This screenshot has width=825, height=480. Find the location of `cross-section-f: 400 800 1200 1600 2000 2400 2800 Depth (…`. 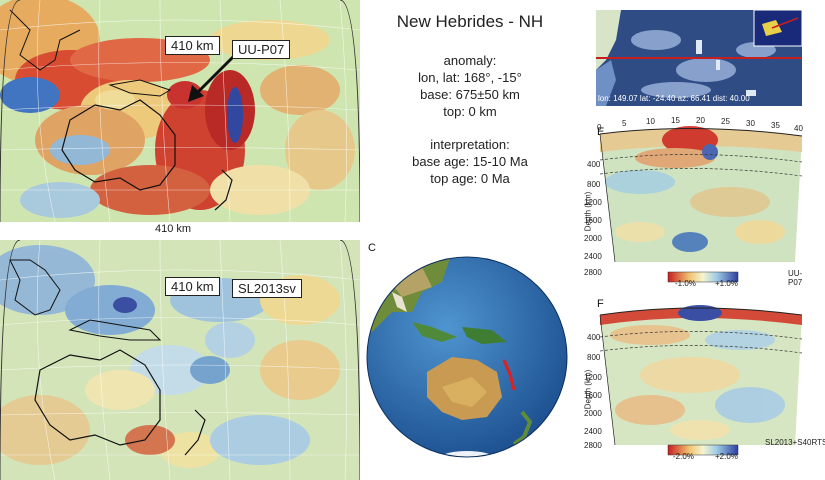

cross-section-f: 400 800 1200 1600 2000 2400 2800 Depth (… is located at coordinates (702, 385).